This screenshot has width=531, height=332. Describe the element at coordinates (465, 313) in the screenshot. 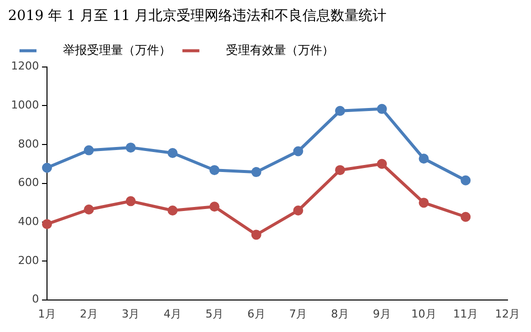

I see `x-tick-label: 11月` at that location.